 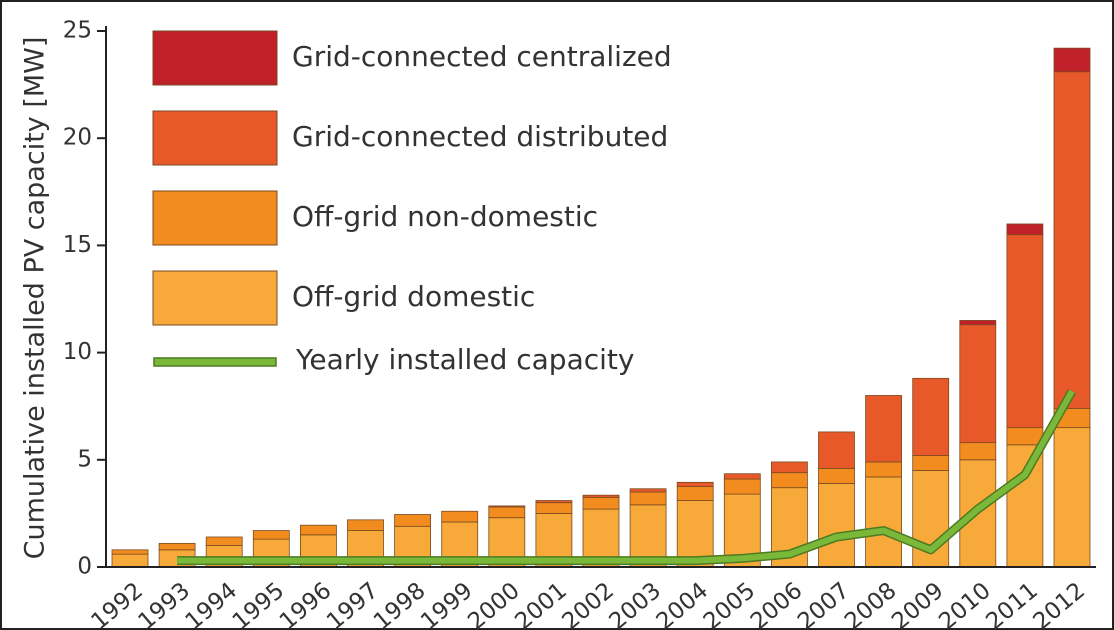 What do you see at coordinates (84, 459) in the screenshot?
I see `y-tick-label: 5` at bounding box center [84, 459].